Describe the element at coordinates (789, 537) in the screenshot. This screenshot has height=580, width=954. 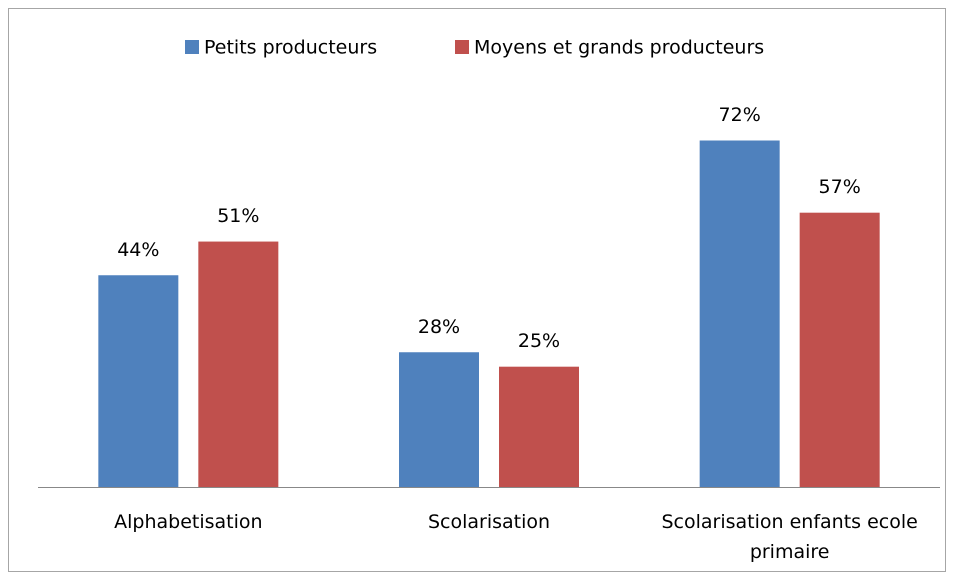
I see `x-tick-label: Scolarisation enfants ecole primaire` at that location.